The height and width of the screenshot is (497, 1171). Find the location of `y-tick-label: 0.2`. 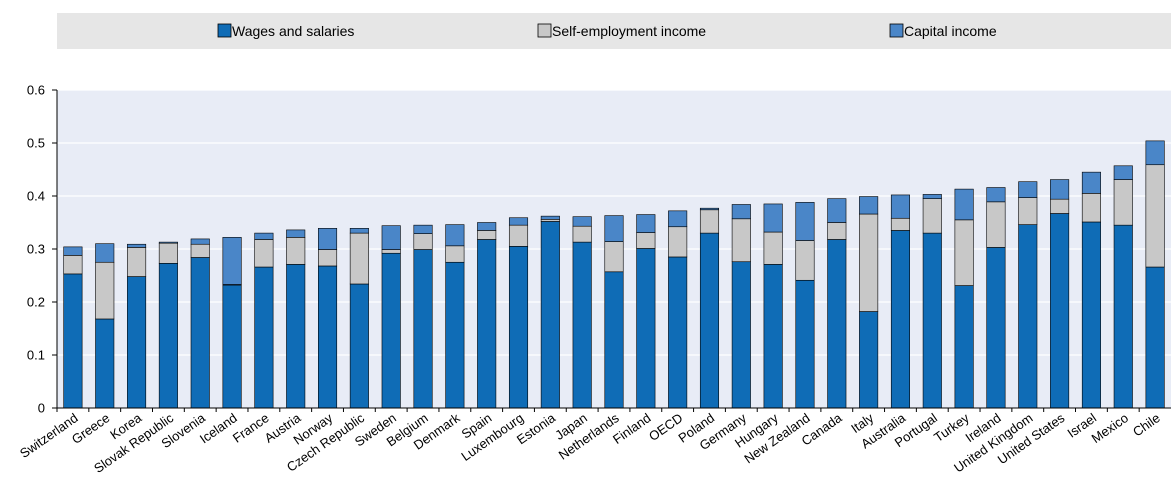

y-tick-label: 0.2 is located at coordinates (36, 302).